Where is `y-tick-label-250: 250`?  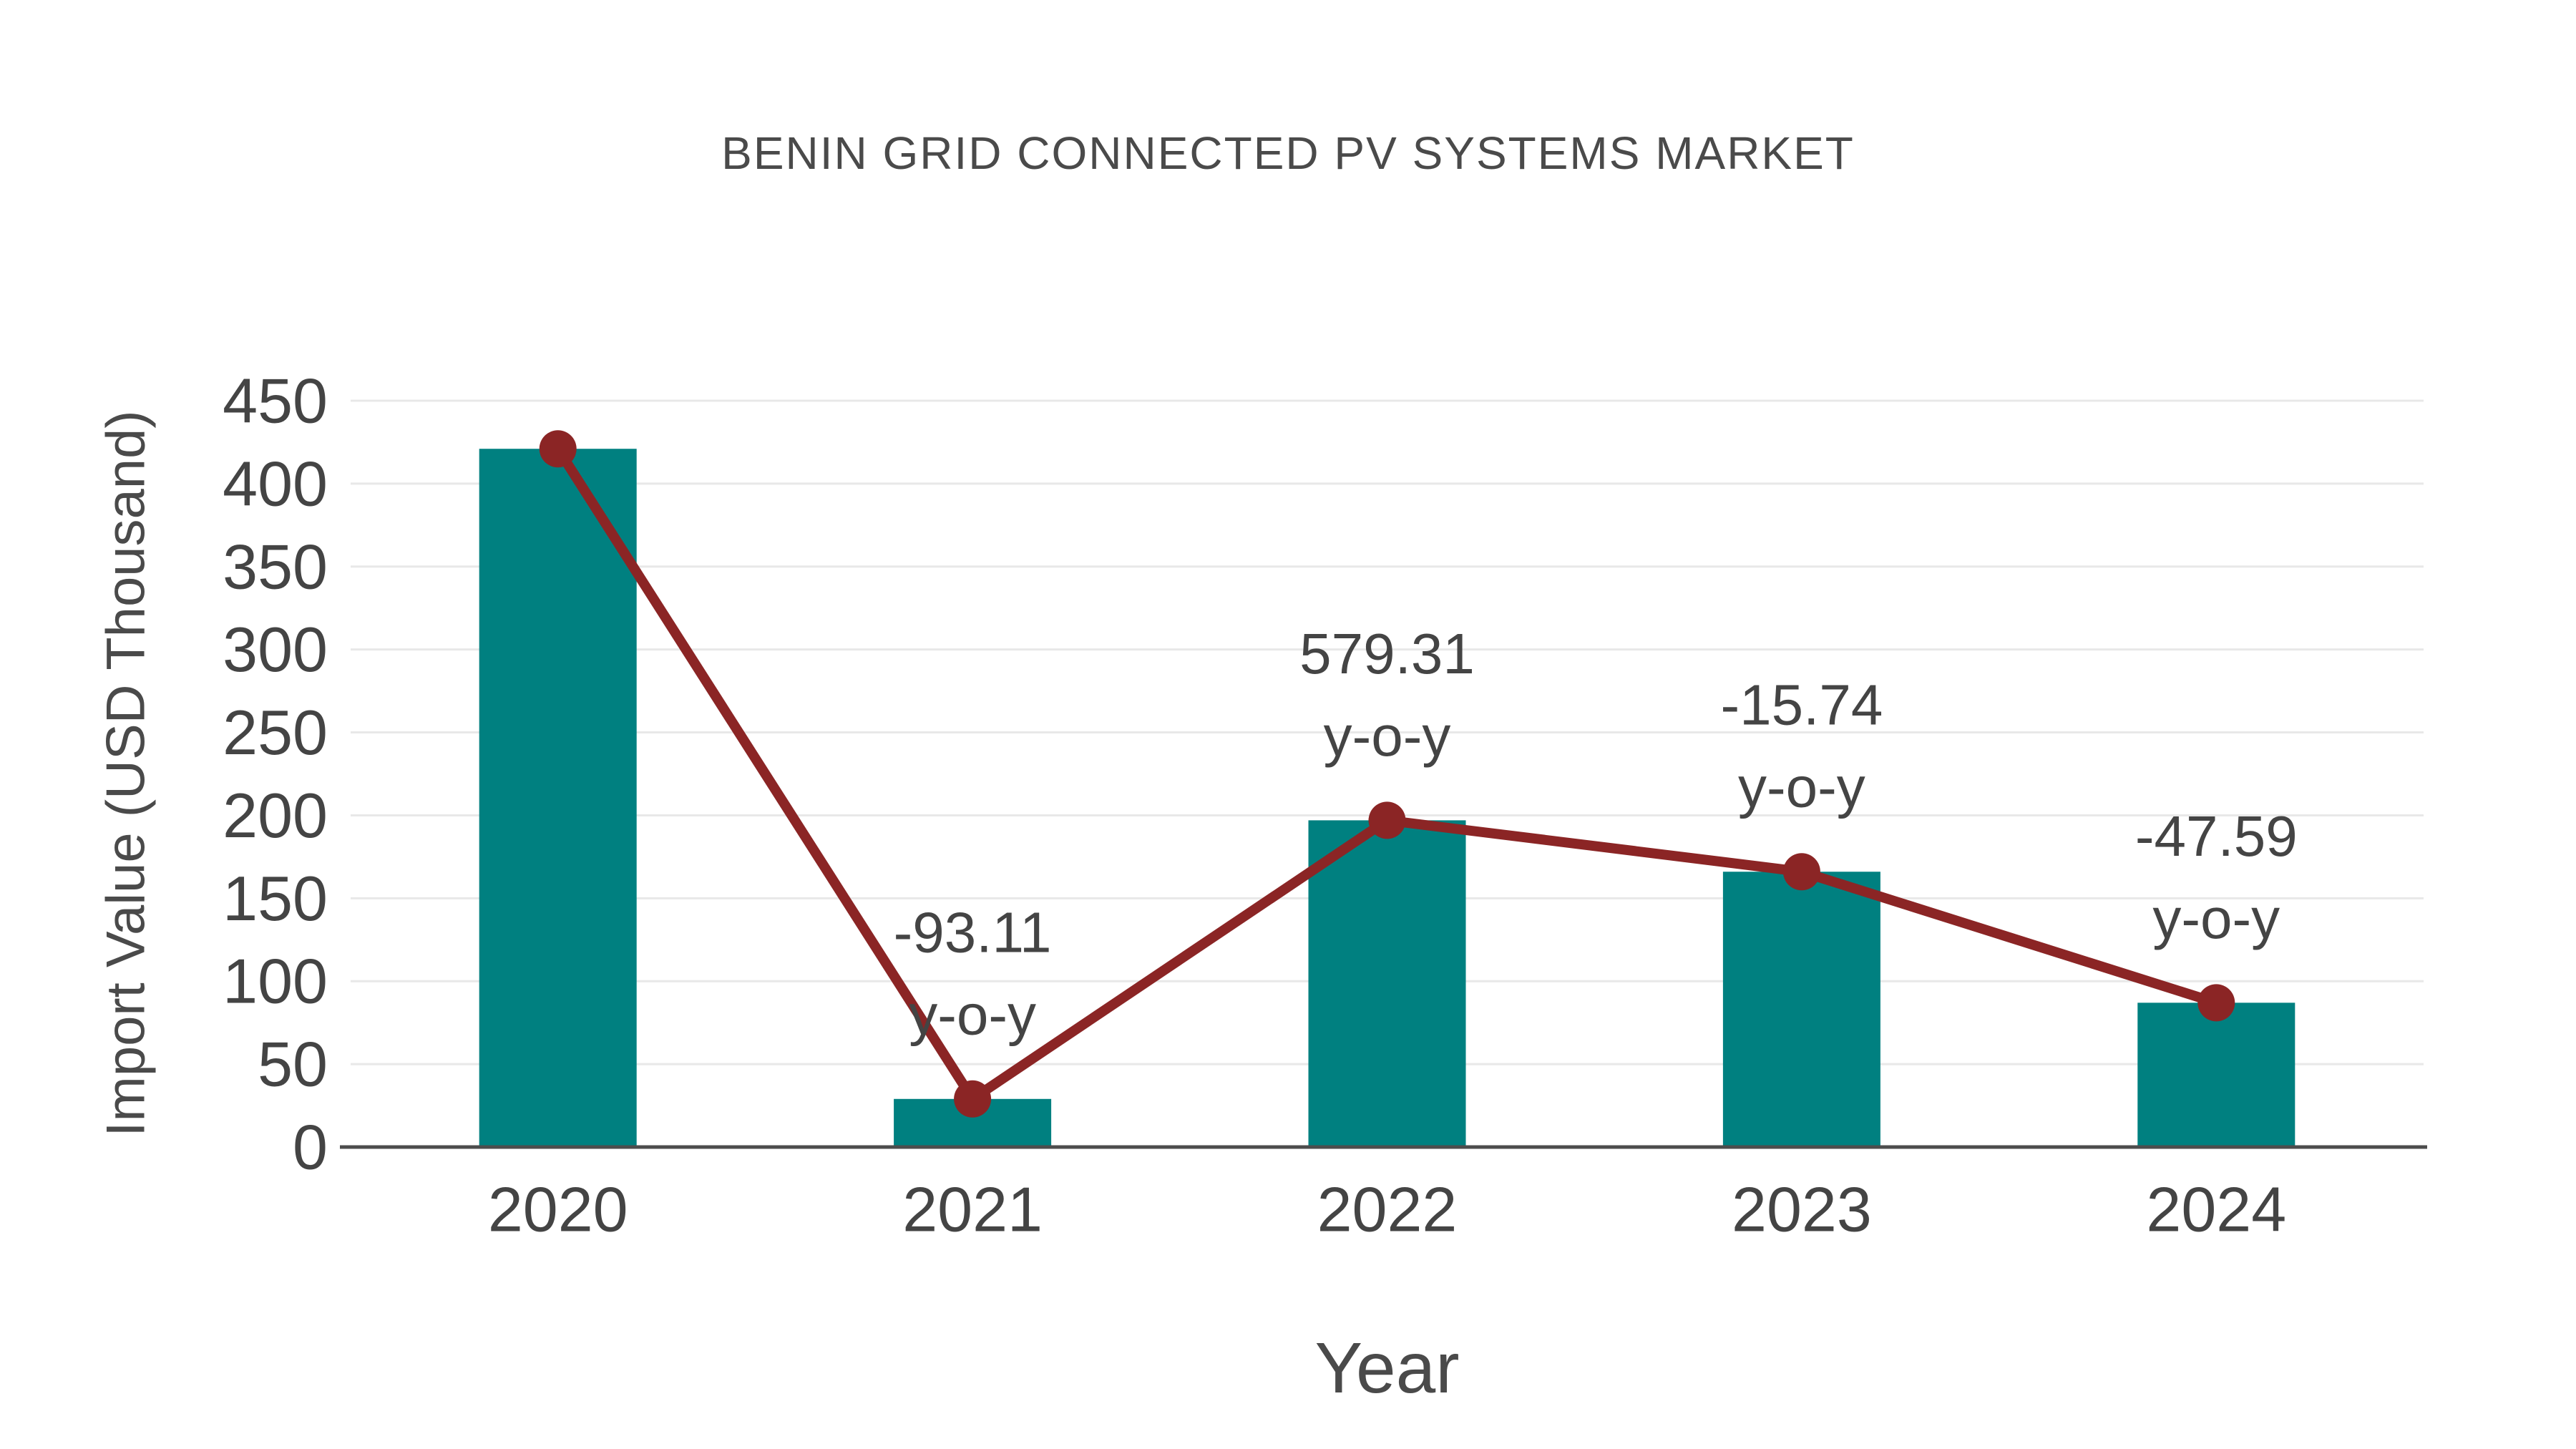 y-tick-label-250: 250 is located at coordinates (275, 732).